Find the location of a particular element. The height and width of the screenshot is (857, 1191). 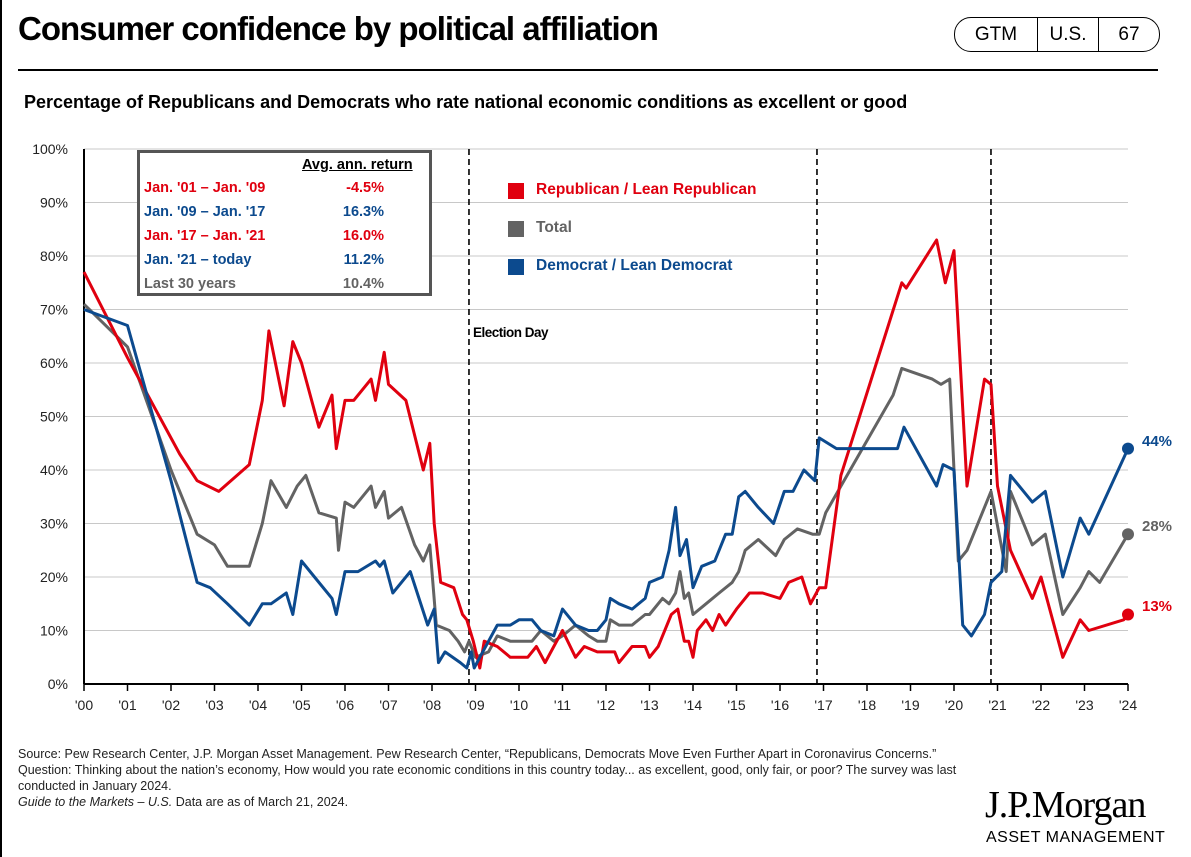

asset-management-label: ASSET MANAGEMENT is located at coordinates (1076, 837).